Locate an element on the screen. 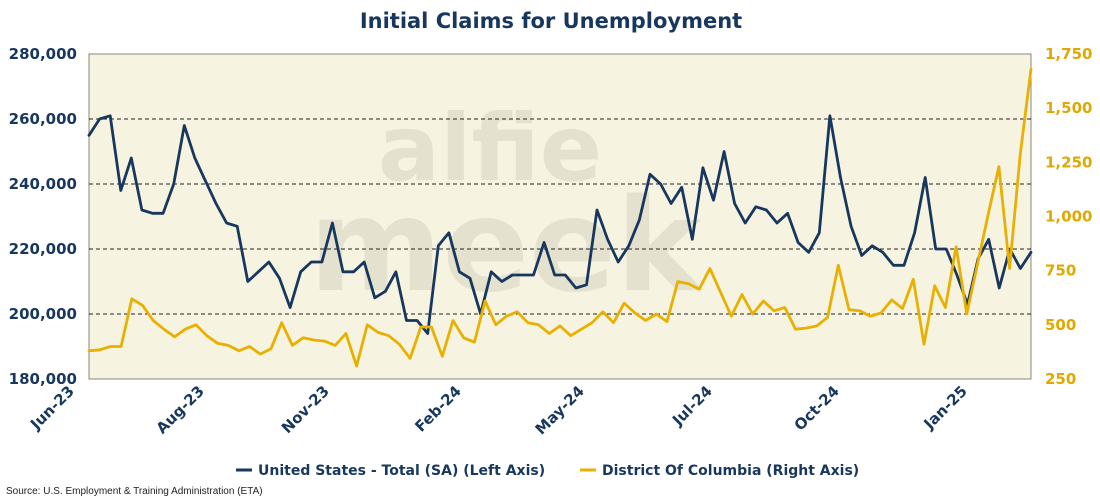  left-axis-tick-label: 260,000 is located at coordinates (43, 119).